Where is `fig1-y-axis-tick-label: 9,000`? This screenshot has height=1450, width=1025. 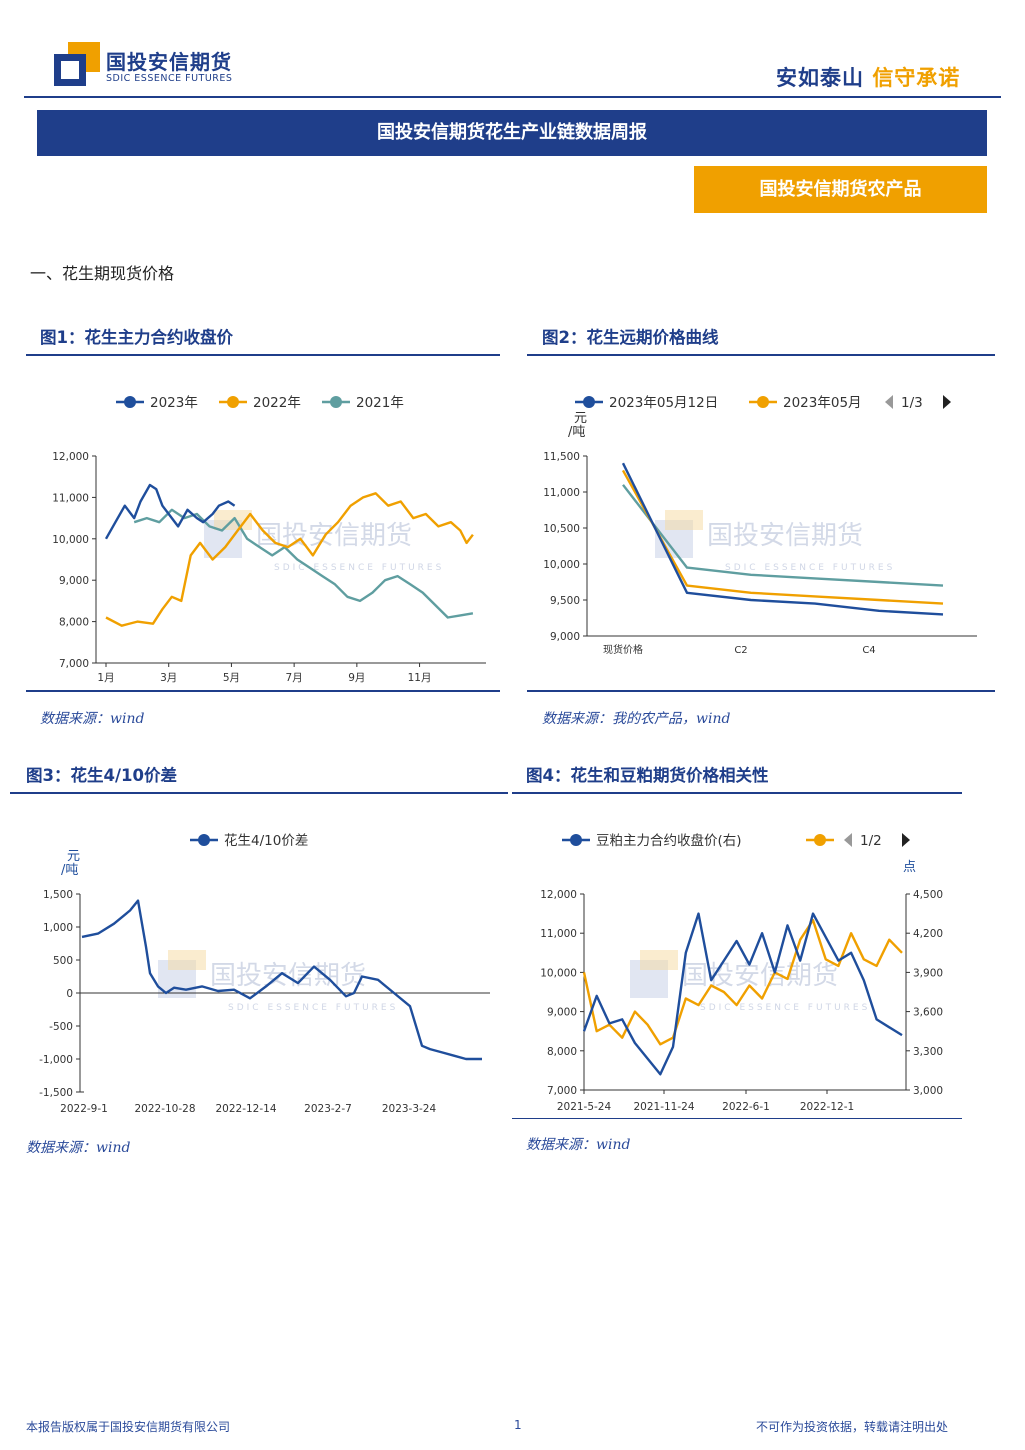
fig1-y-axis-tick-label: 9,000 is located at coordinates (74, 581).